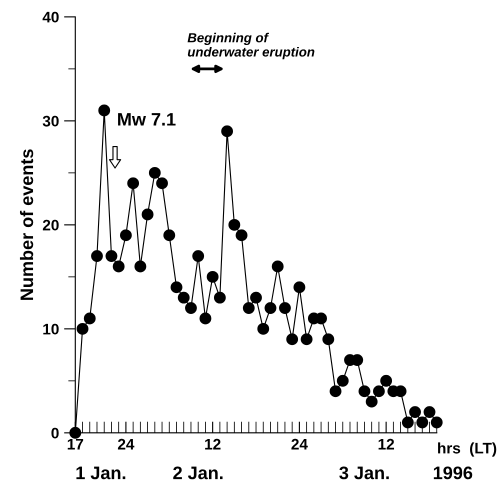  Describe the element at coordinates (50, 121) in the screenshot. I see `y-tick-label: 30` at that location.